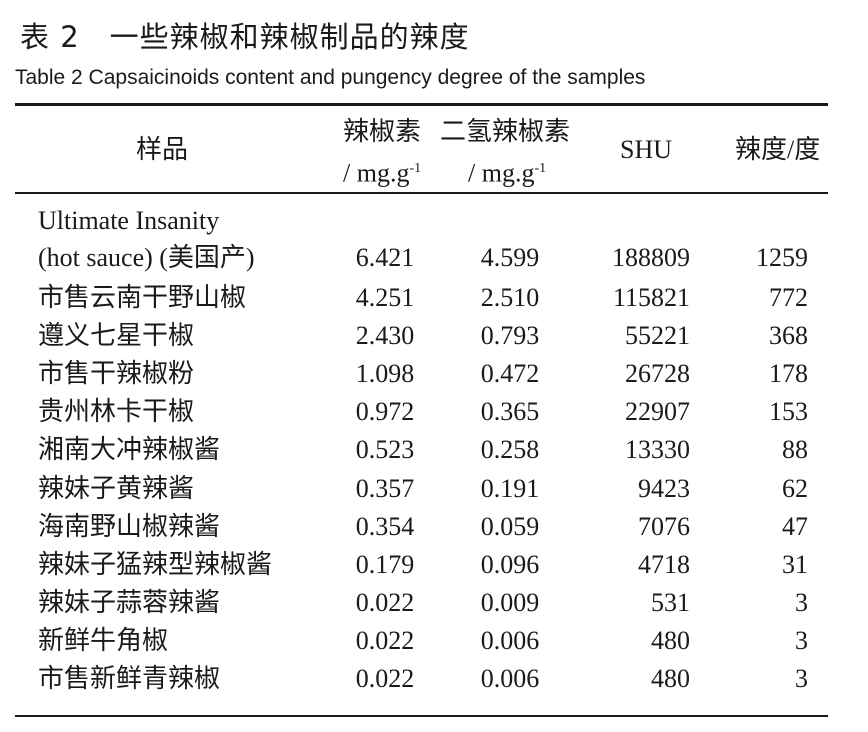 This screenshot has width=868, height=732. I want to click on capsaicin-value: 6.421, so click(385, 257).